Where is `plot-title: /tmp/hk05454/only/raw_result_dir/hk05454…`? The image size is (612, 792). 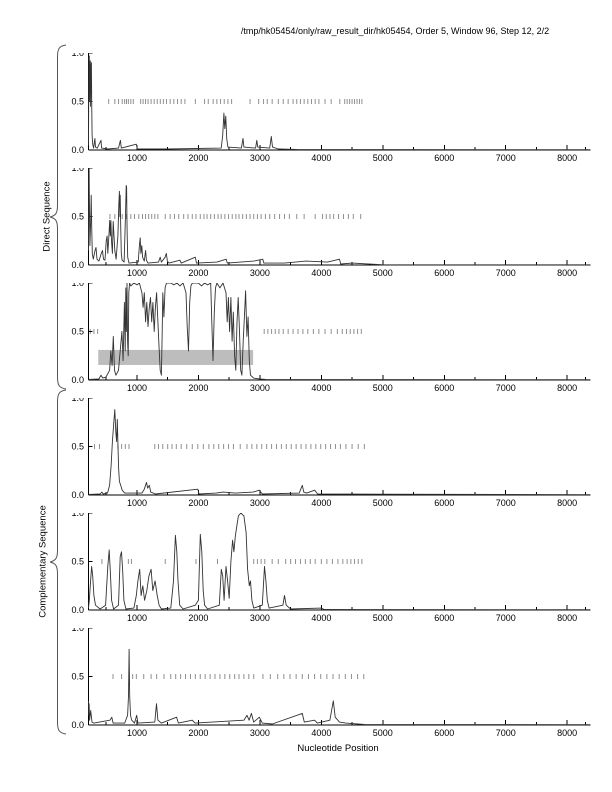
plot-title: /tmp/hk05454/only/raw_result_dir/hk05454… is located at coordinates (395, 31).